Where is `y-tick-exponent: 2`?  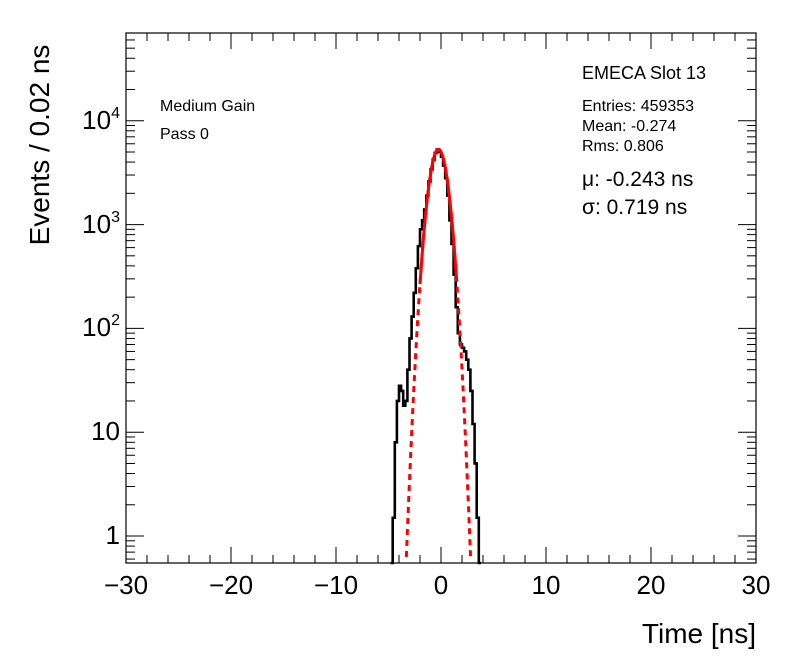
y-tick-exponent: 2 is located at coordinates (115, 321).